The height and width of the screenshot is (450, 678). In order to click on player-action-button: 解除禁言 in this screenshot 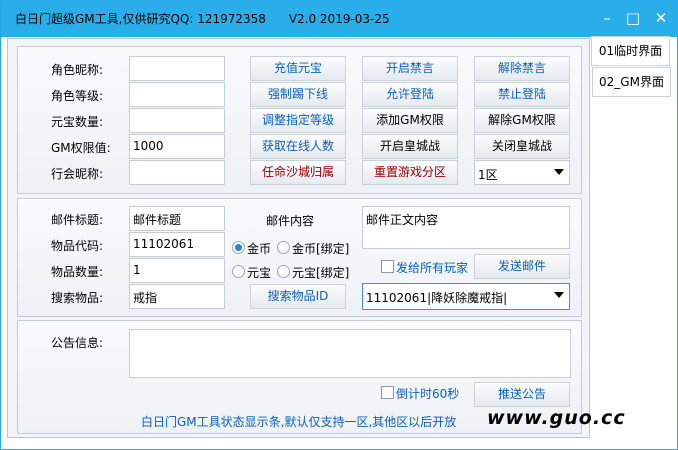, I will do `click(522, 68)`.